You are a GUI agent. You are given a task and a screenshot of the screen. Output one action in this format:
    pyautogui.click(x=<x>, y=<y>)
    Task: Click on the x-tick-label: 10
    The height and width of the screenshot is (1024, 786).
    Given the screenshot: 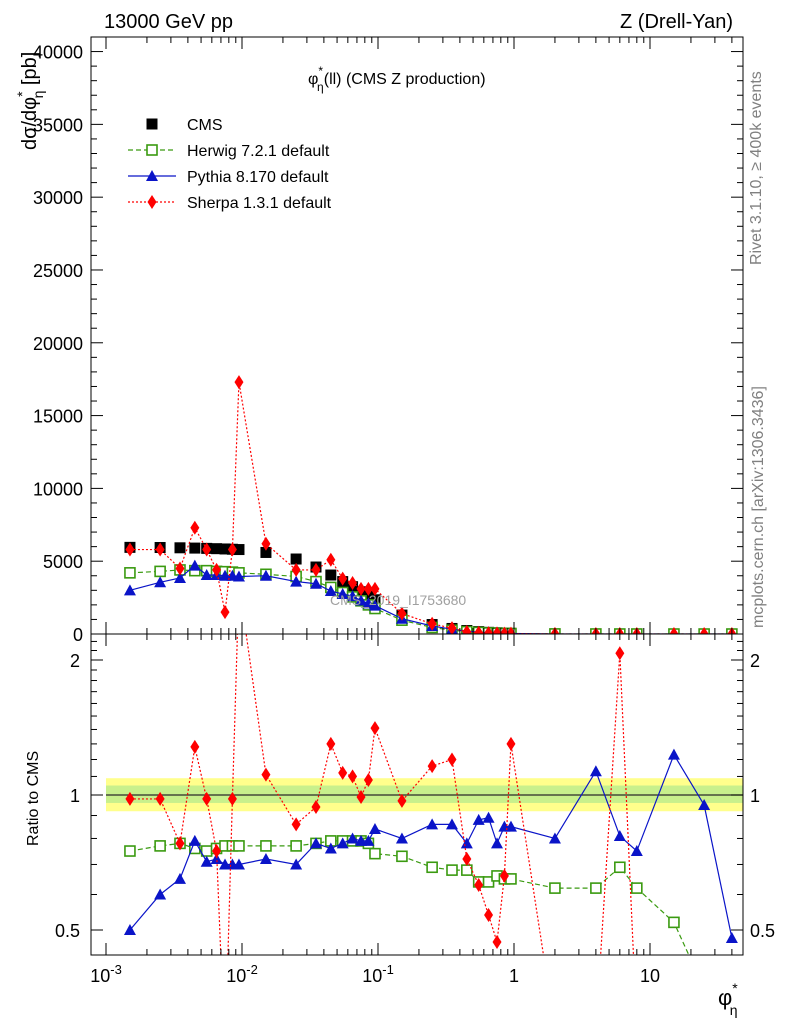 What is the action you would take?
    pyautogui.click(x=650, y=976)
    